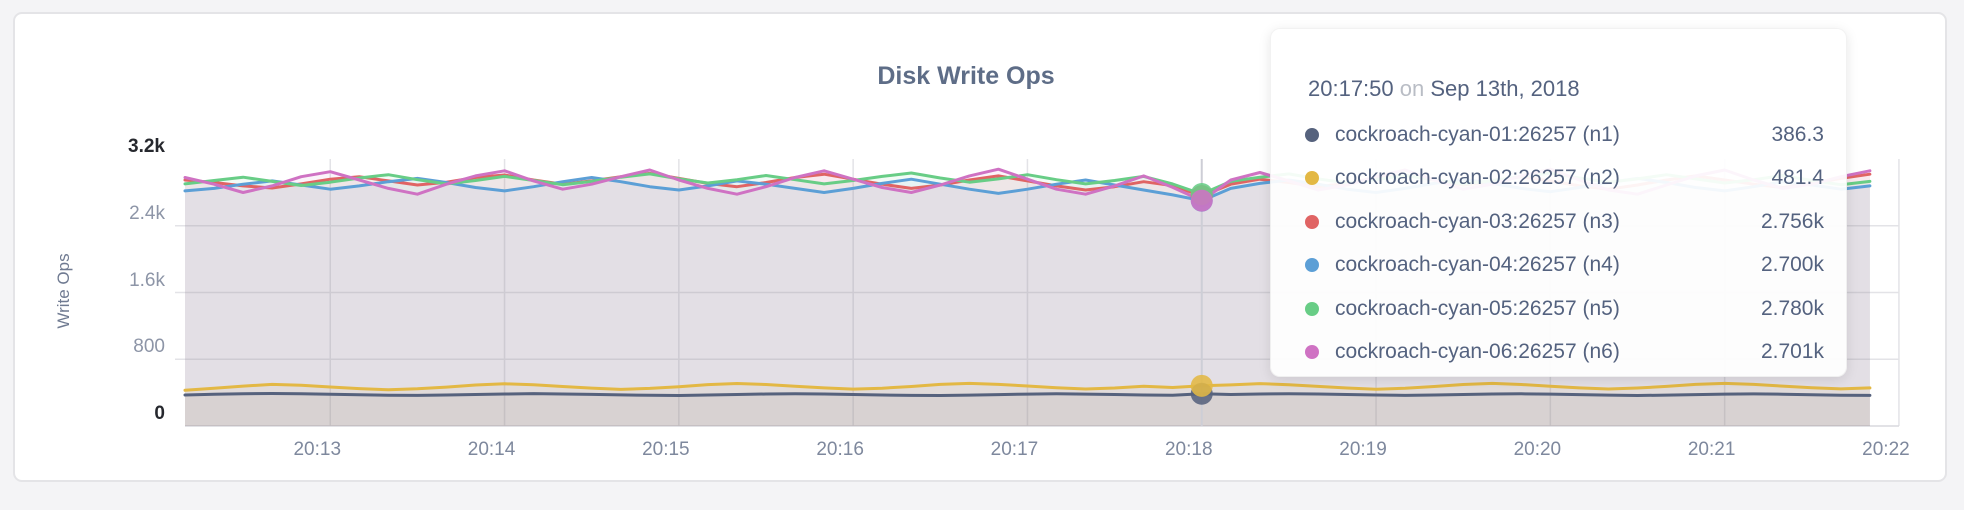 The height and width of the screenshot is (510, 1964). I want to click on series-area, so click(1027, 409).